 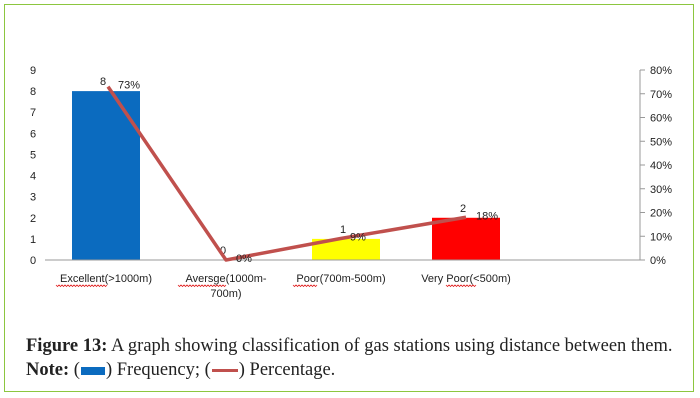 What do you see at coordinates (225, 294) in the screenshot?
I see `category-label: 700m)` at bounding box center [225, 294].